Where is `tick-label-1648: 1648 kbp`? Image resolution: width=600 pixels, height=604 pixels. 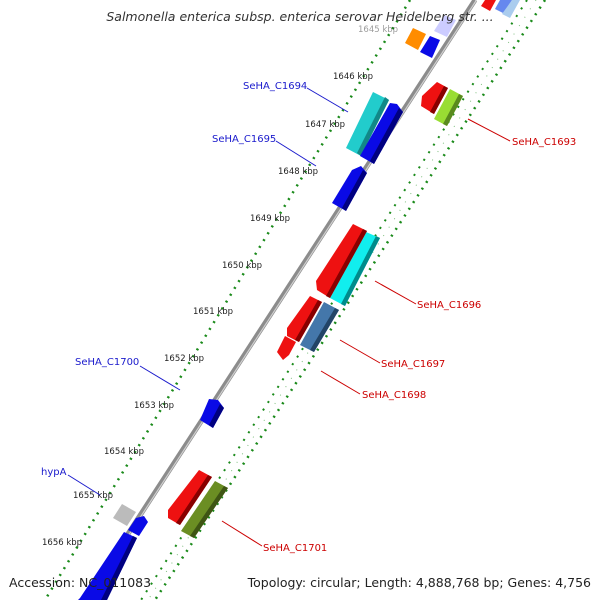 tick-label-1648: 1648 kbp is located at coordinates (298, 172).